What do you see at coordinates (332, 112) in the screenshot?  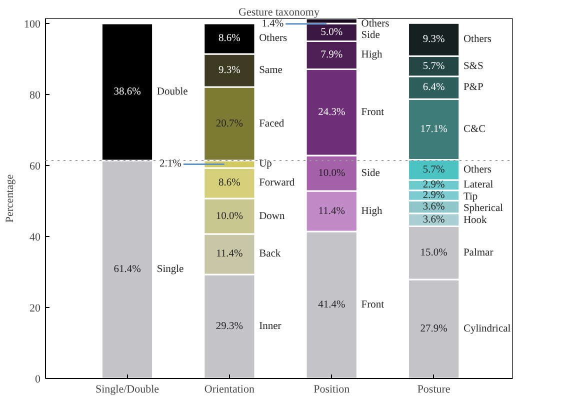 I see `data-label: 24.3%` at bounding box center [332, 112].